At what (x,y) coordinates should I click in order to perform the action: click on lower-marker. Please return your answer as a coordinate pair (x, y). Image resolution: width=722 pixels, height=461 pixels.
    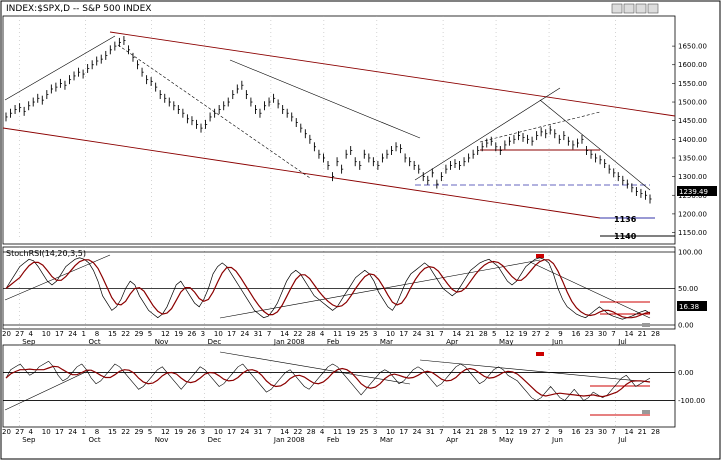
    Looking at the image, I should click on (540, 354).